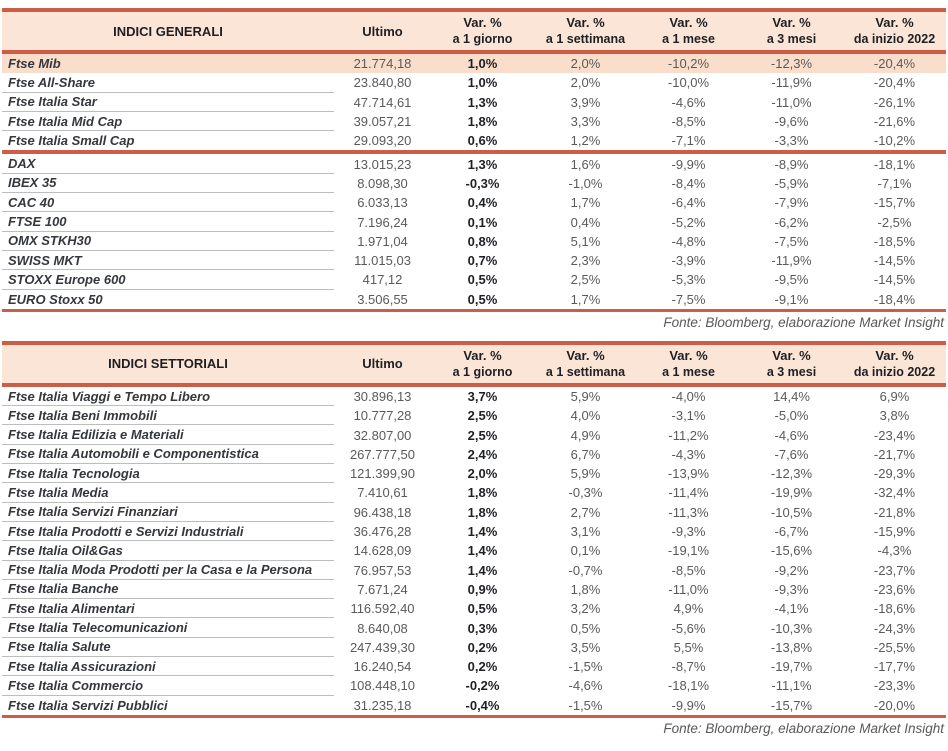 The width and height of the screenshot is (948, 751). Describe the element at coordinates (585, 363) in the screenshot. I see `column-header-var-1-settimana: Var. % a 1 settimana` at that location.